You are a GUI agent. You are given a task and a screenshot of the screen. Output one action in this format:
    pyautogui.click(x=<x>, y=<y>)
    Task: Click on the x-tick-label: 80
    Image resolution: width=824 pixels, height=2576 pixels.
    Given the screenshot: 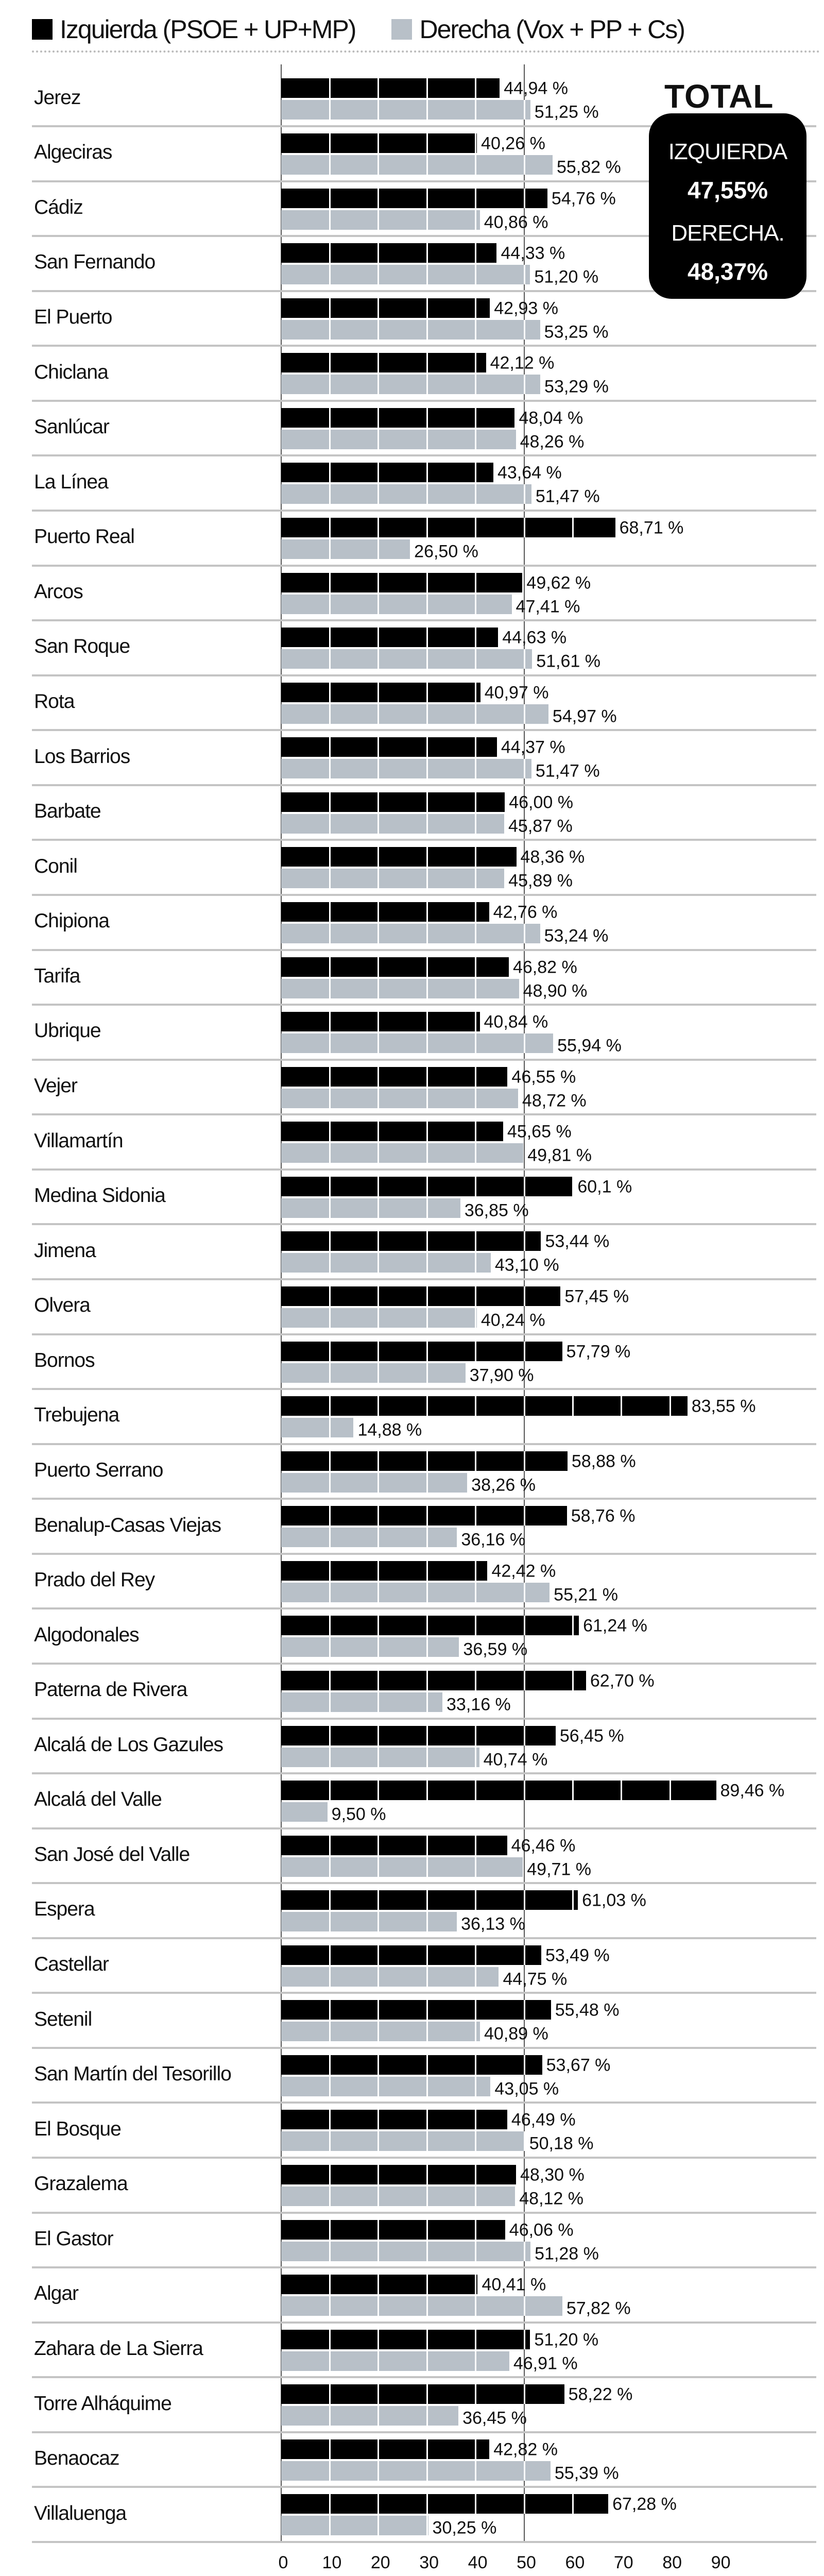 What is the action you would take?
    pyautogui.click(x=672, y=2562)
    